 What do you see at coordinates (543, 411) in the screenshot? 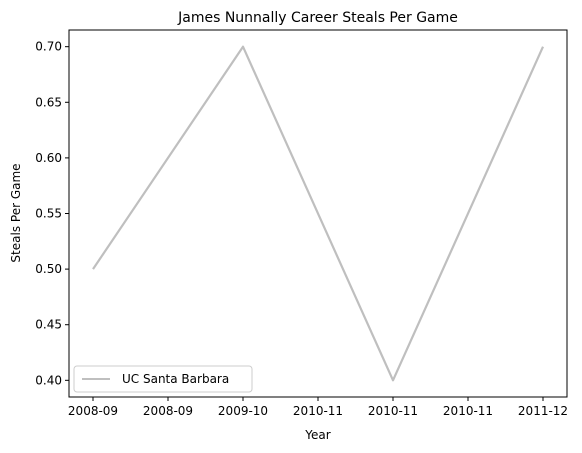
I see `x-tick-label: 2011-12` at bounding box center [543, 411].